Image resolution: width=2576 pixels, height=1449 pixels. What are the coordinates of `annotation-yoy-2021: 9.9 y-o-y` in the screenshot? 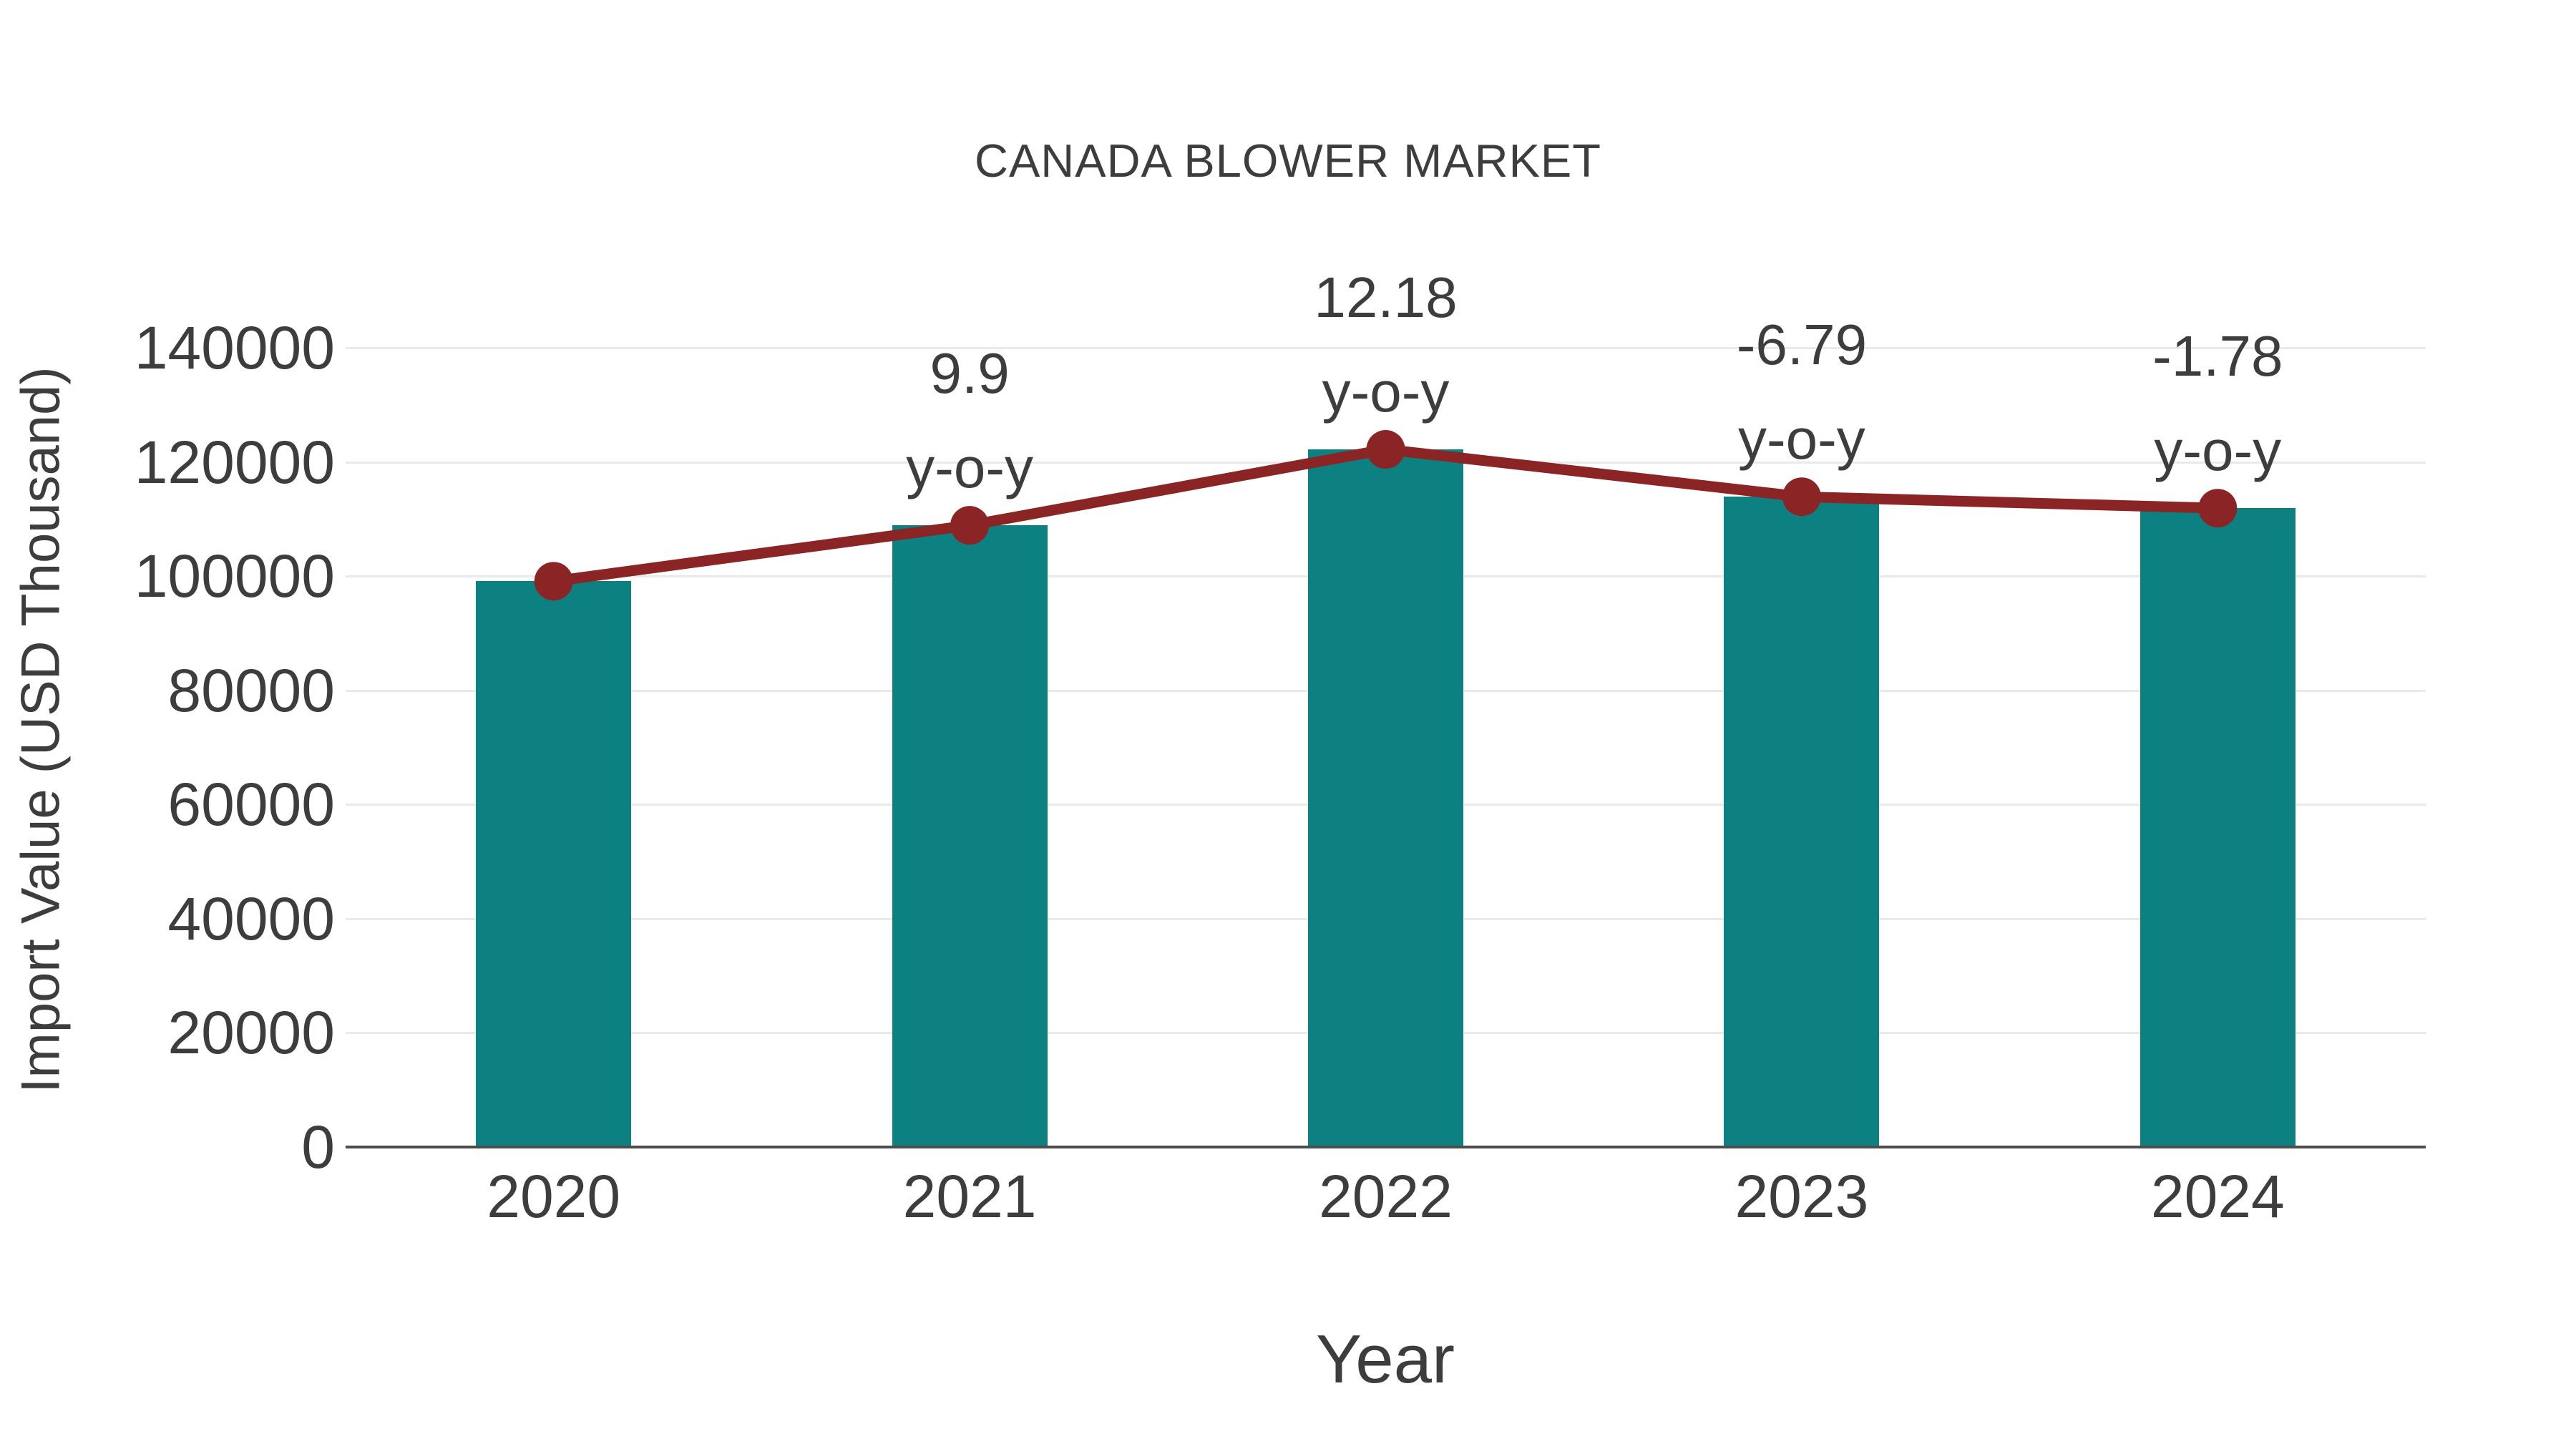 It's located at (969, 420).